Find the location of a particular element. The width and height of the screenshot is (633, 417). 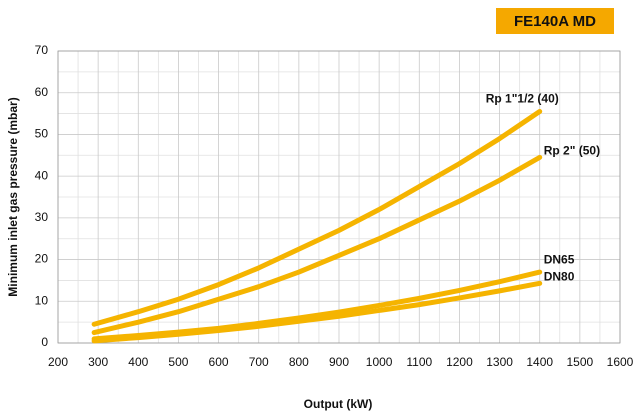

badge: FE140A MD is located at coordinates (555, 21).